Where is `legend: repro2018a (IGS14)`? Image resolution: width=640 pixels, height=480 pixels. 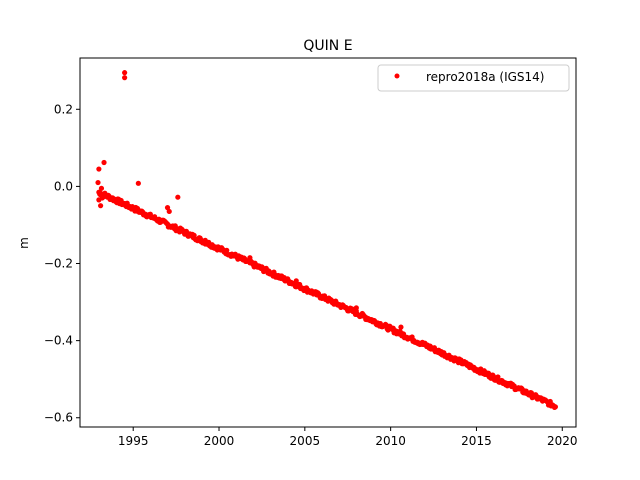
legend: repro2018a (IGS14) is located at coordinates (473, 78).